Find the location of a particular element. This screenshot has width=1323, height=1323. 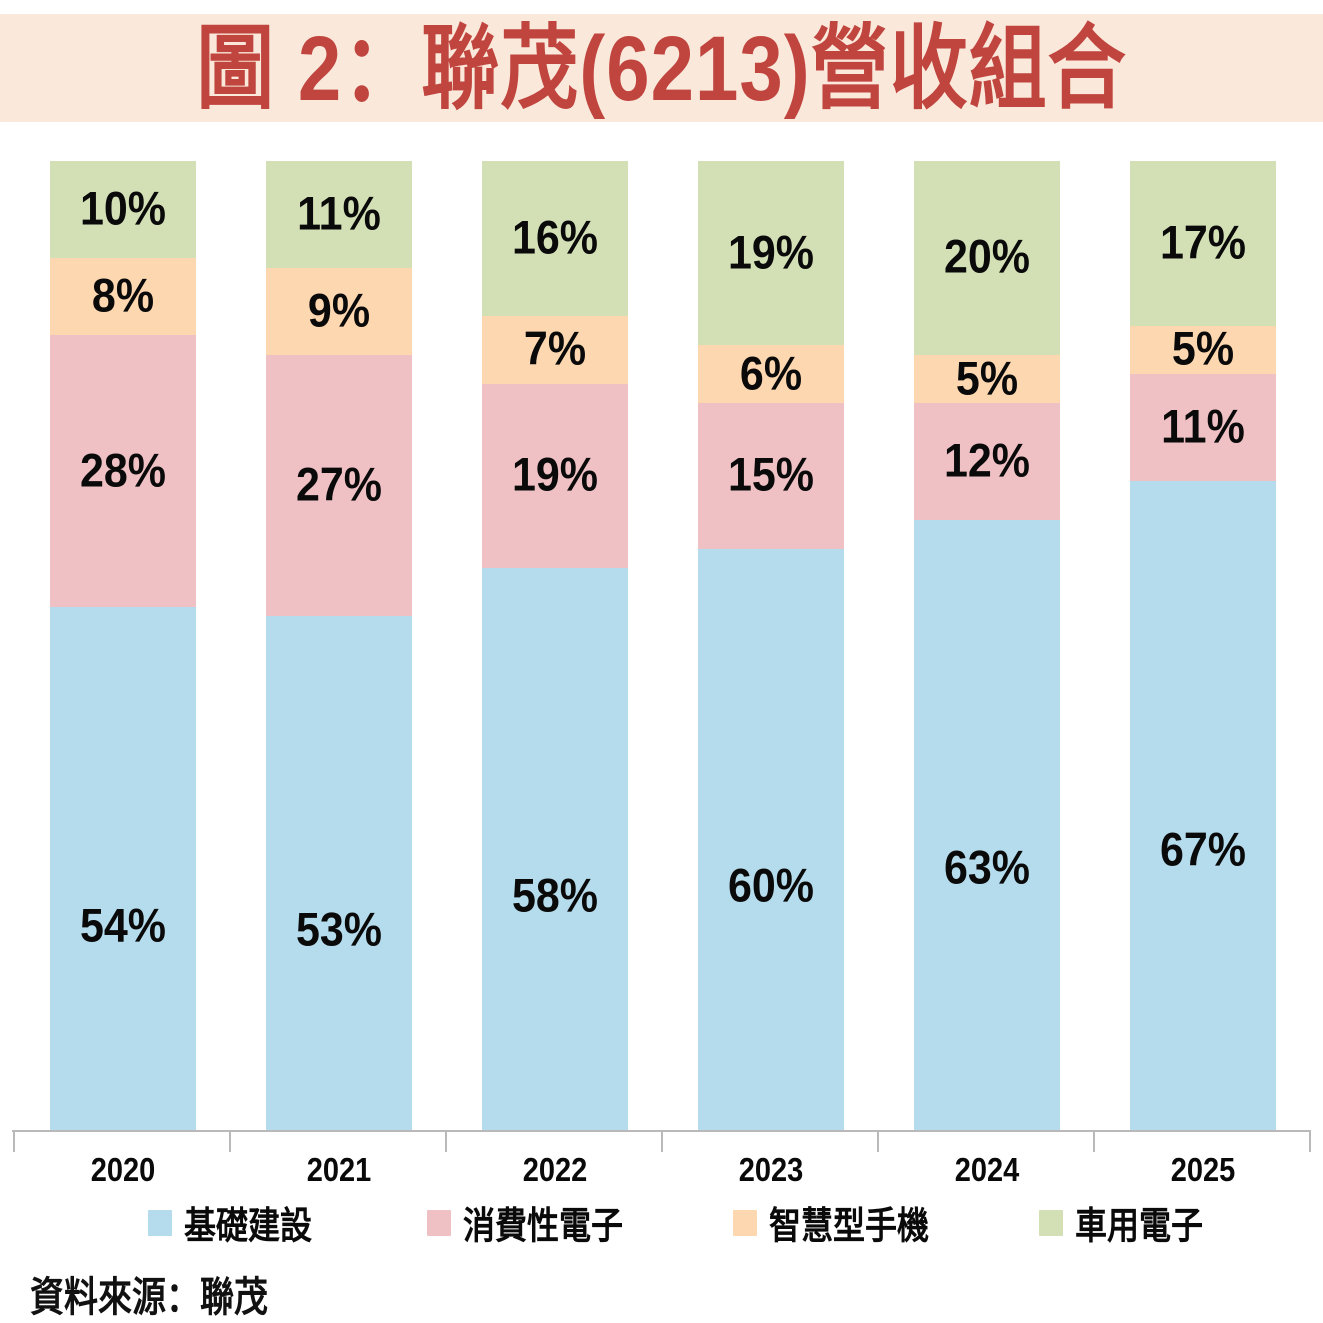

x-axis-label-2023: 2023 is located at coordinates (771, 1170).